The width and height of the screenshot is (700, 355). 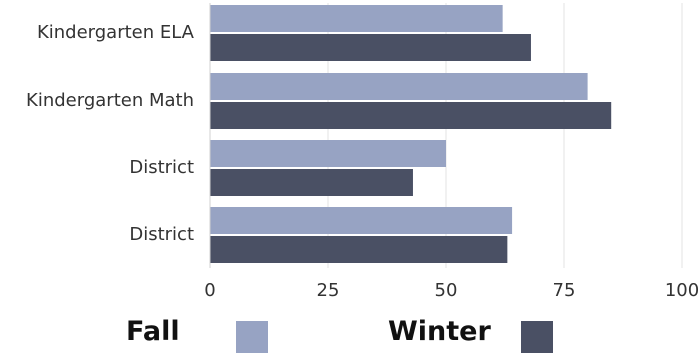 I want to click on legend-label-fall: Fall, so click(x=153, y=331).